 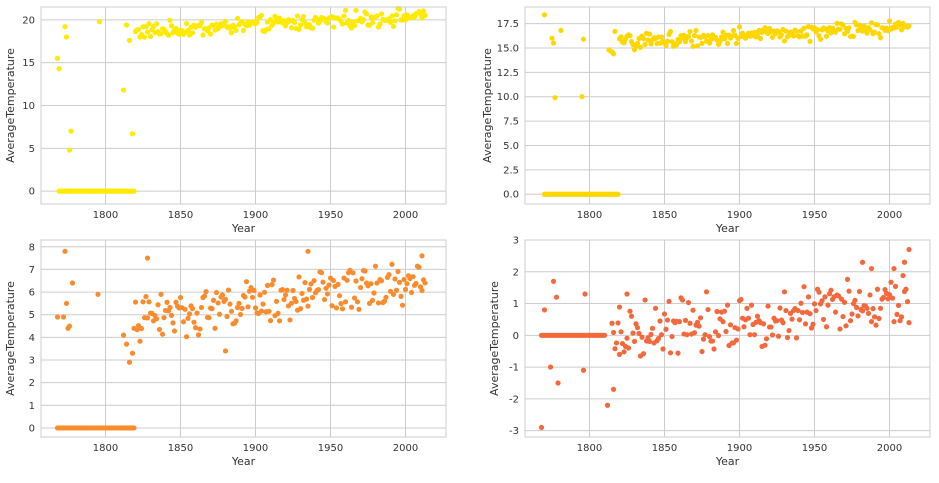 What do you see at coordinates (32, 315) in the screenshot?
I see `y-tick-label: 5` at bounding box center [32, 315].